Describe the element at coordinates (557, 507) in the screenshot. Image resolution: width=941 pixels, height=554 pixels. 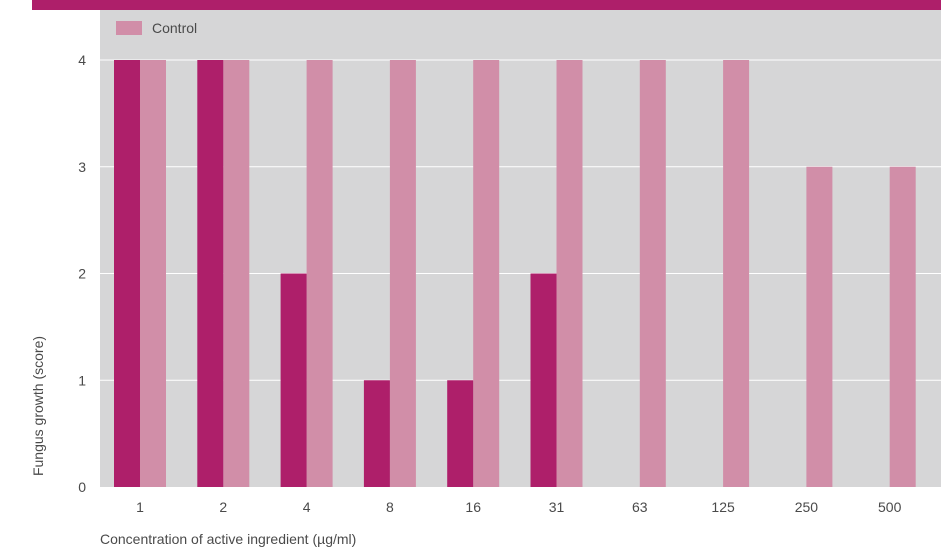
I see `x-tick-label: 31` at that location.